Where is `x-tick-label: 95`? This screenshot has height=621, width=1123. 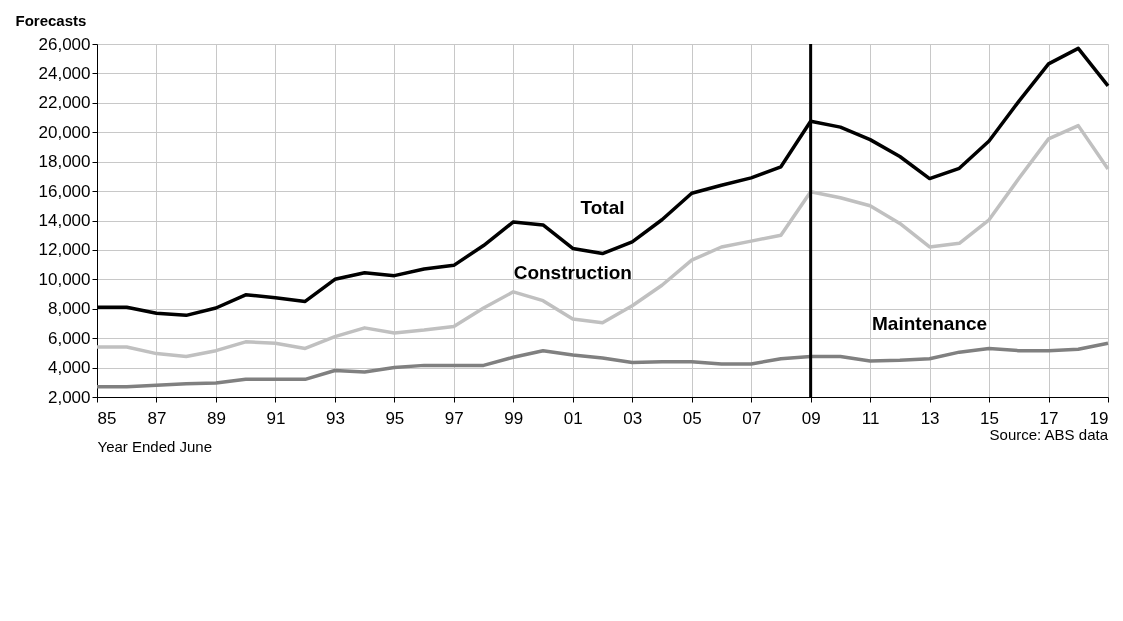 x-tick-label: 95 is located at coordinates (395, 418).